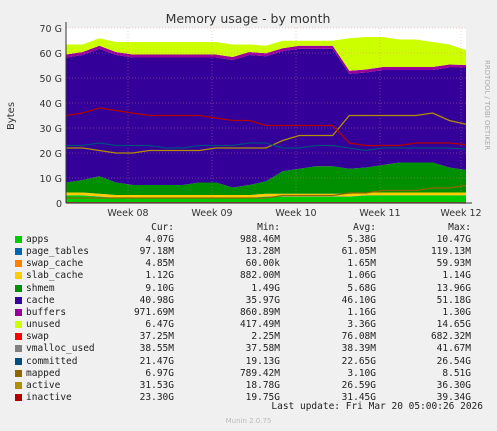 Image resolution: width=497 pixels, height=431 pixels. What do you see at coordinates (456, 276) in the screenshot?
I see `legend-max-value: 1.14G` at bounding box center [456, 276].